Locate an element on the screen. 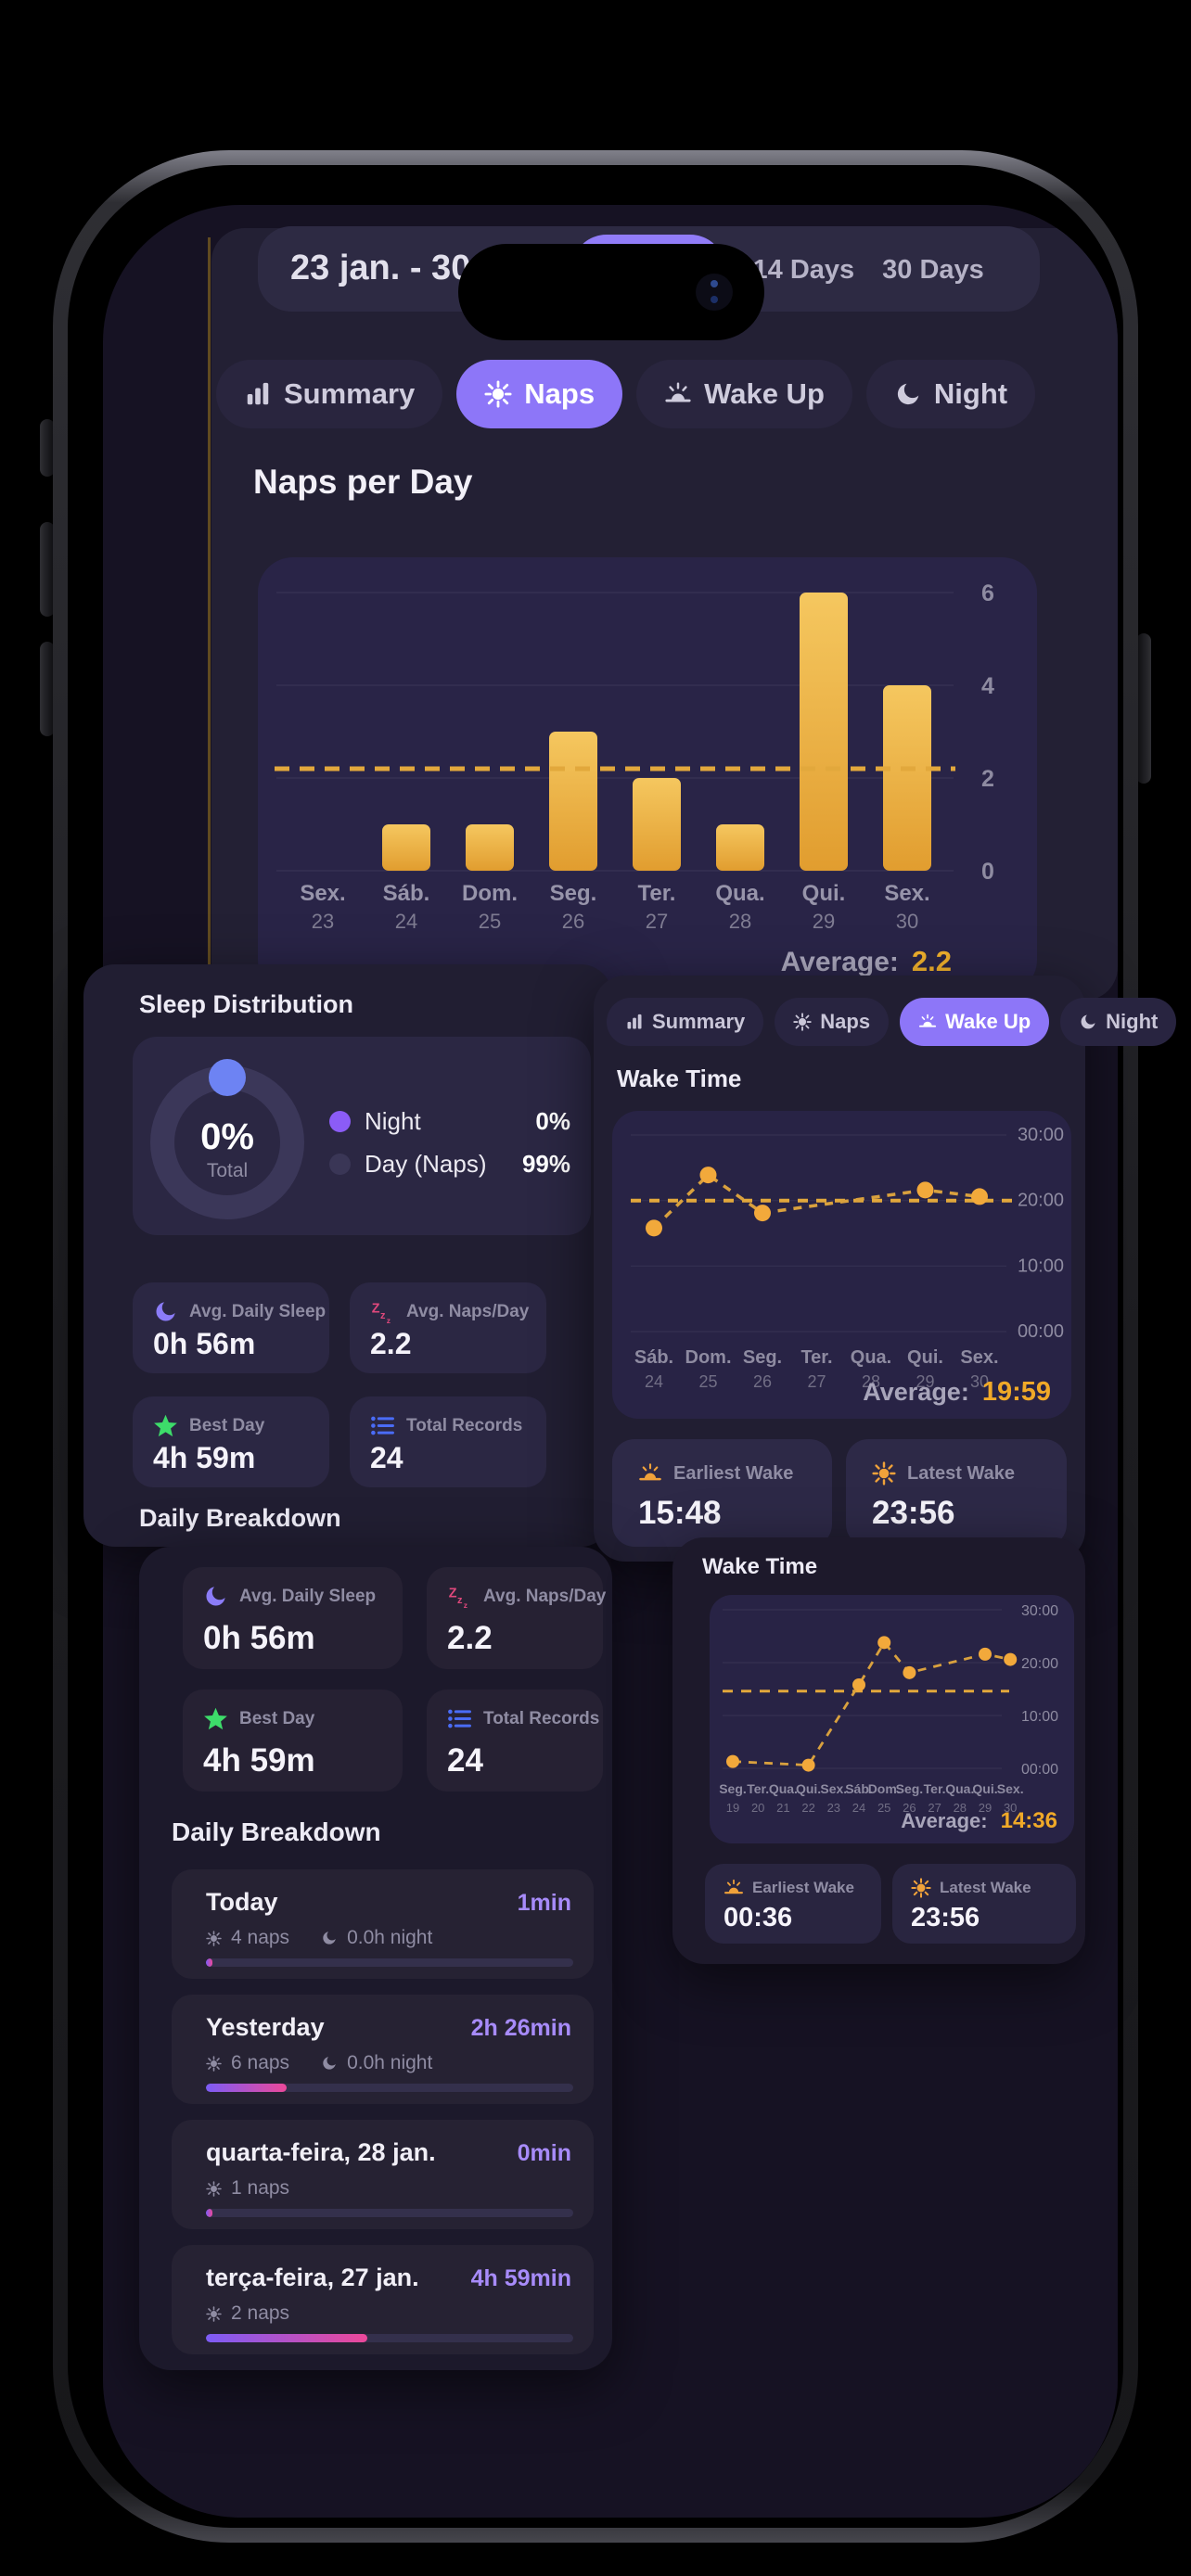 This screenshot has width=1191, height=2576. volume-up-button is located at coordinates (47, 569).